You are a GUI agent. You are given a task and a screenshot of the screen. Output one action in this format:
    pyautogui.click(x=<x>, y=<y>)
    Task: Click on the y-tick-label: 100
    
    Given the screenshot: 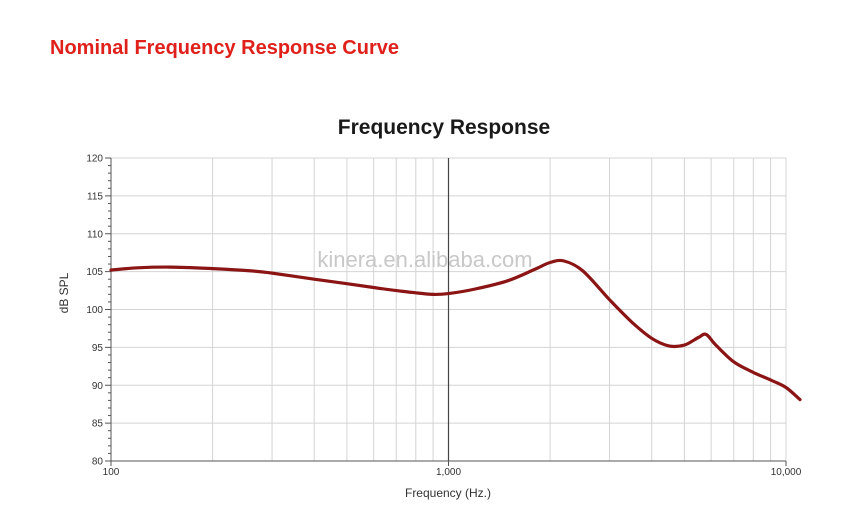 What is the action you would take?
    pyautogui.click(x=94, y=310)
    